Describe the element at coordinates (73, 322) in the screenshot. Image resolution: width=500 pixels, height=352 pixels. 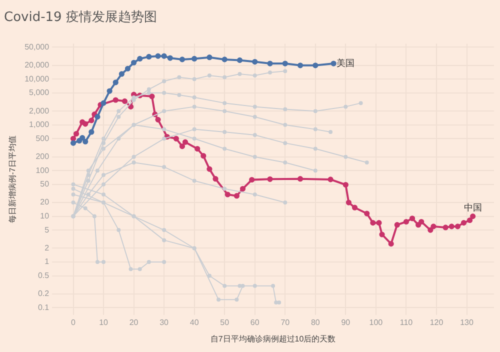
I see `x-tick-label: 0` at that location.